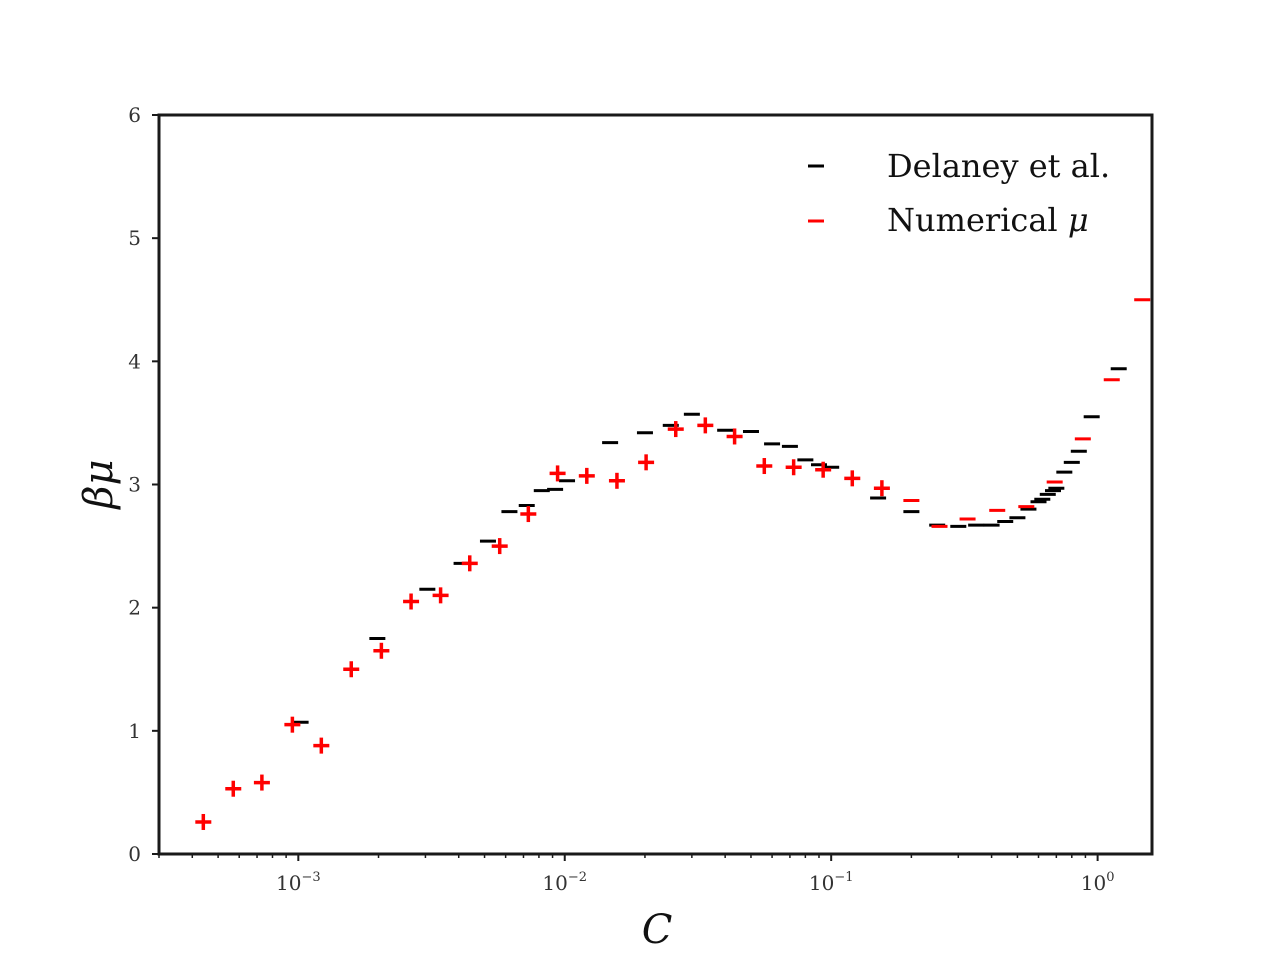  Describe the element at coordinates (134, 361) in the screenshot. I see `y-tick-label: 4` at that location.